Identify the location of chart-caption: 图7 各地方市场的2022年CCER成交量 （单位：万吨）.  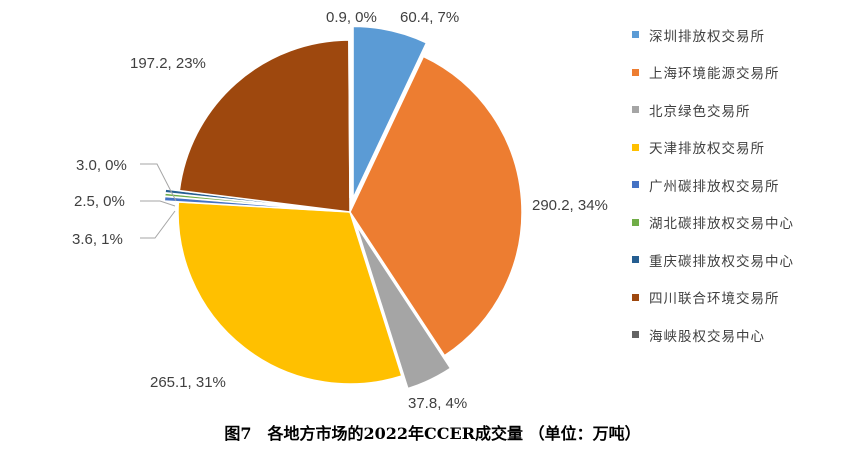
(432, 433).